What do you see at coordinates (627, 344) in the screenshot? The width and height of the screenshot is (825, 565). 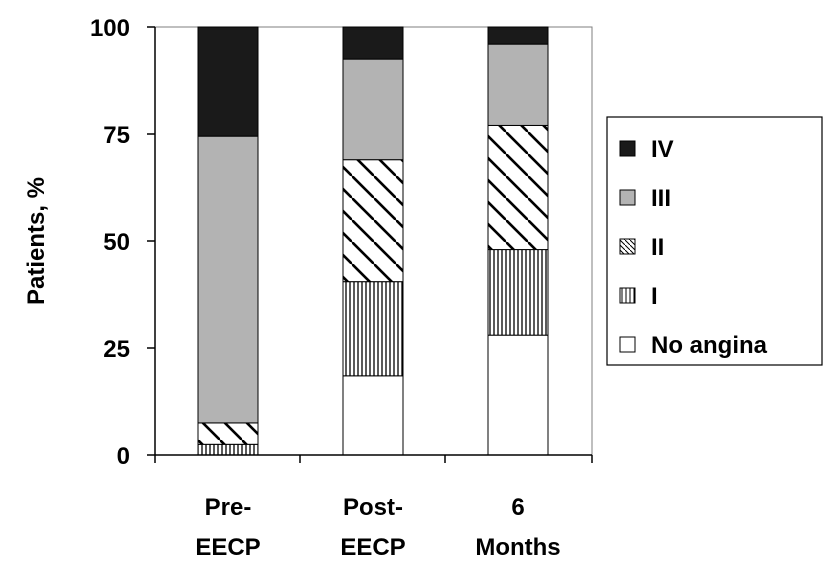 I see `legend-swatch-no-angina` at bounding box center [627, 344].